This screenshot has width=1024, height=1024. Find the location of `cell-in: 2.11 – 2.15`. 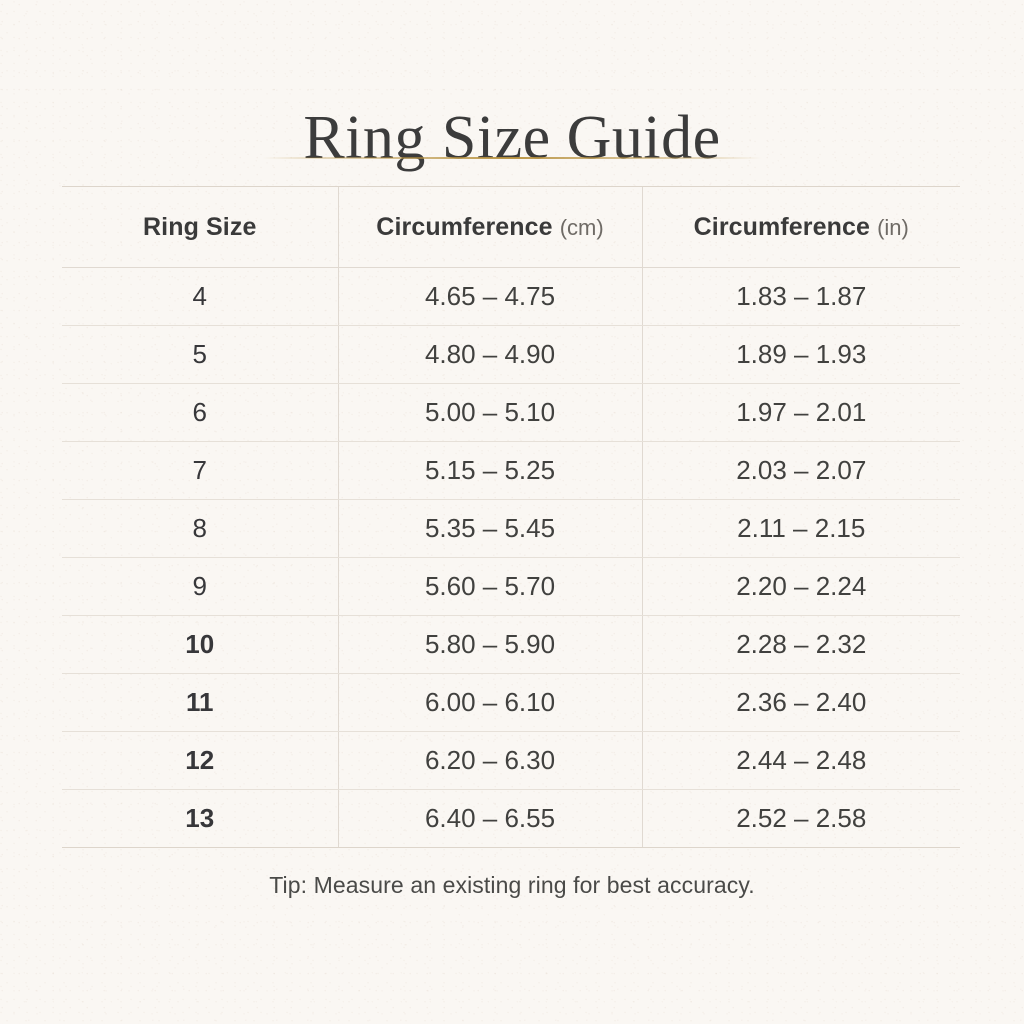

cell-in: 2.11 – 2.15 is located at coordinates (800, 528).